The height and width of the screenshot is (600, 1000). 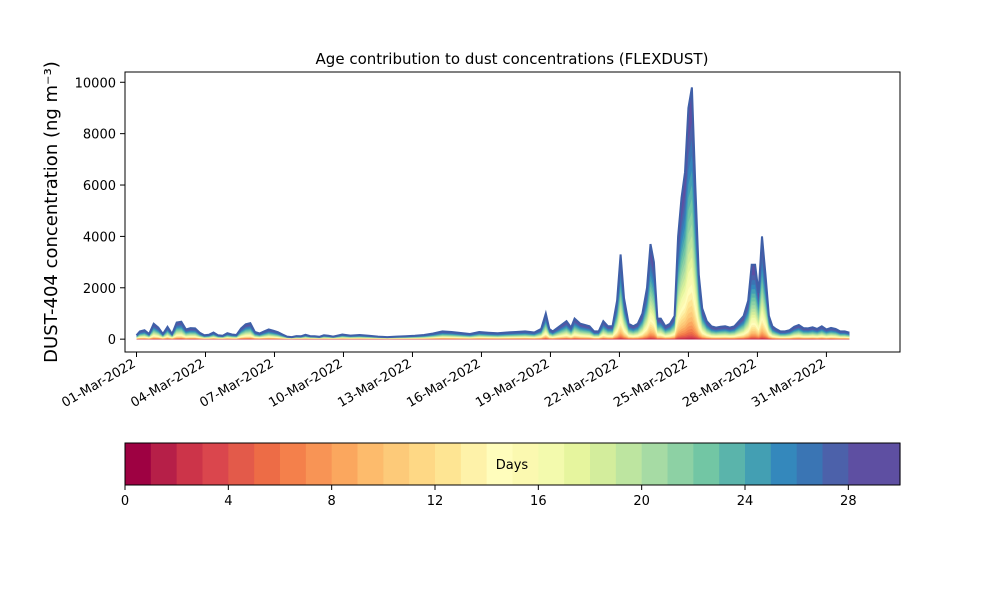 I want to click on colorbar: Days 0 4 8 12 16 20 24 28, so click(x=511, y=475).